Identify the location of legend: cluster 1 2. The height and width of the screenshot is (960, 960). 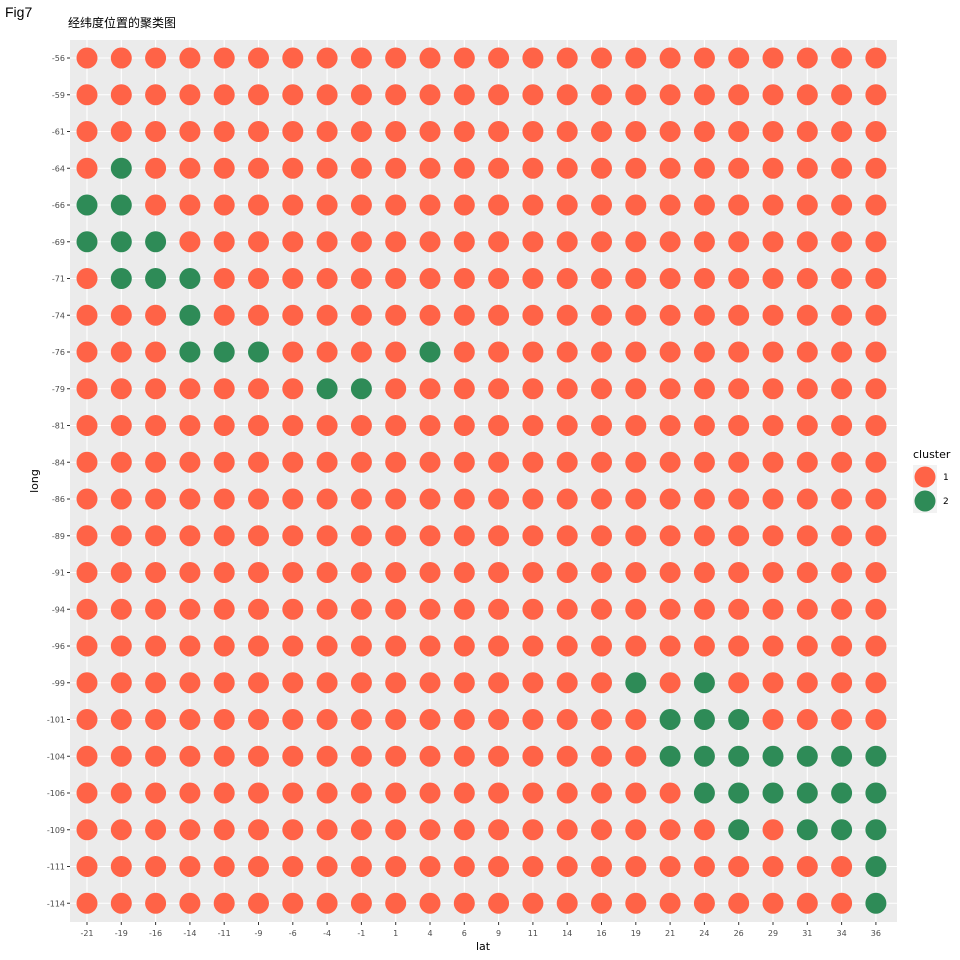
(932, 480).